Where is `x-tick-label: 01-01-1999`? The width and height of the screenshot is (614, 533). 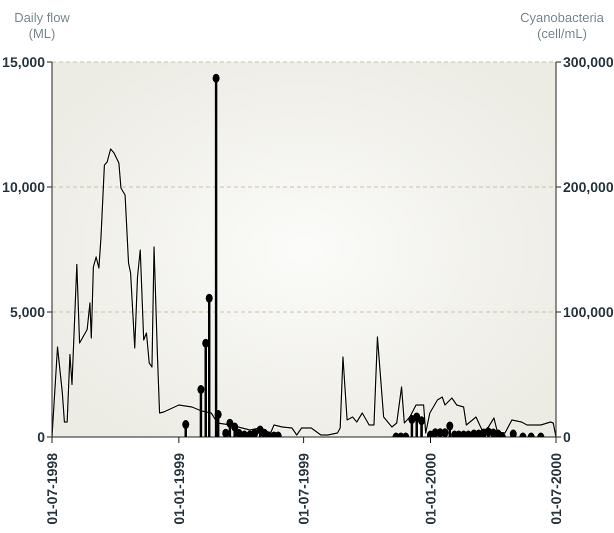 x-tick-label: 01-01-1999 is located at coordinates (178, 488).